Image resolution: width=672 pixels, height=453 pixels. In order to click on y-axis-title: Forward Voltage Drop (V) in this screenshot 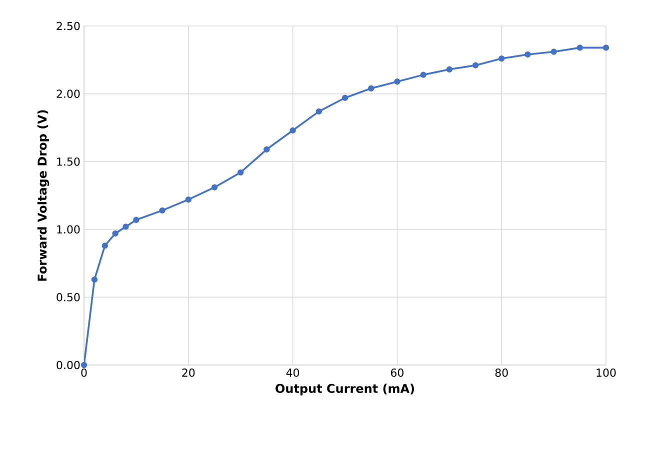, I will do `click(43, 195)`.